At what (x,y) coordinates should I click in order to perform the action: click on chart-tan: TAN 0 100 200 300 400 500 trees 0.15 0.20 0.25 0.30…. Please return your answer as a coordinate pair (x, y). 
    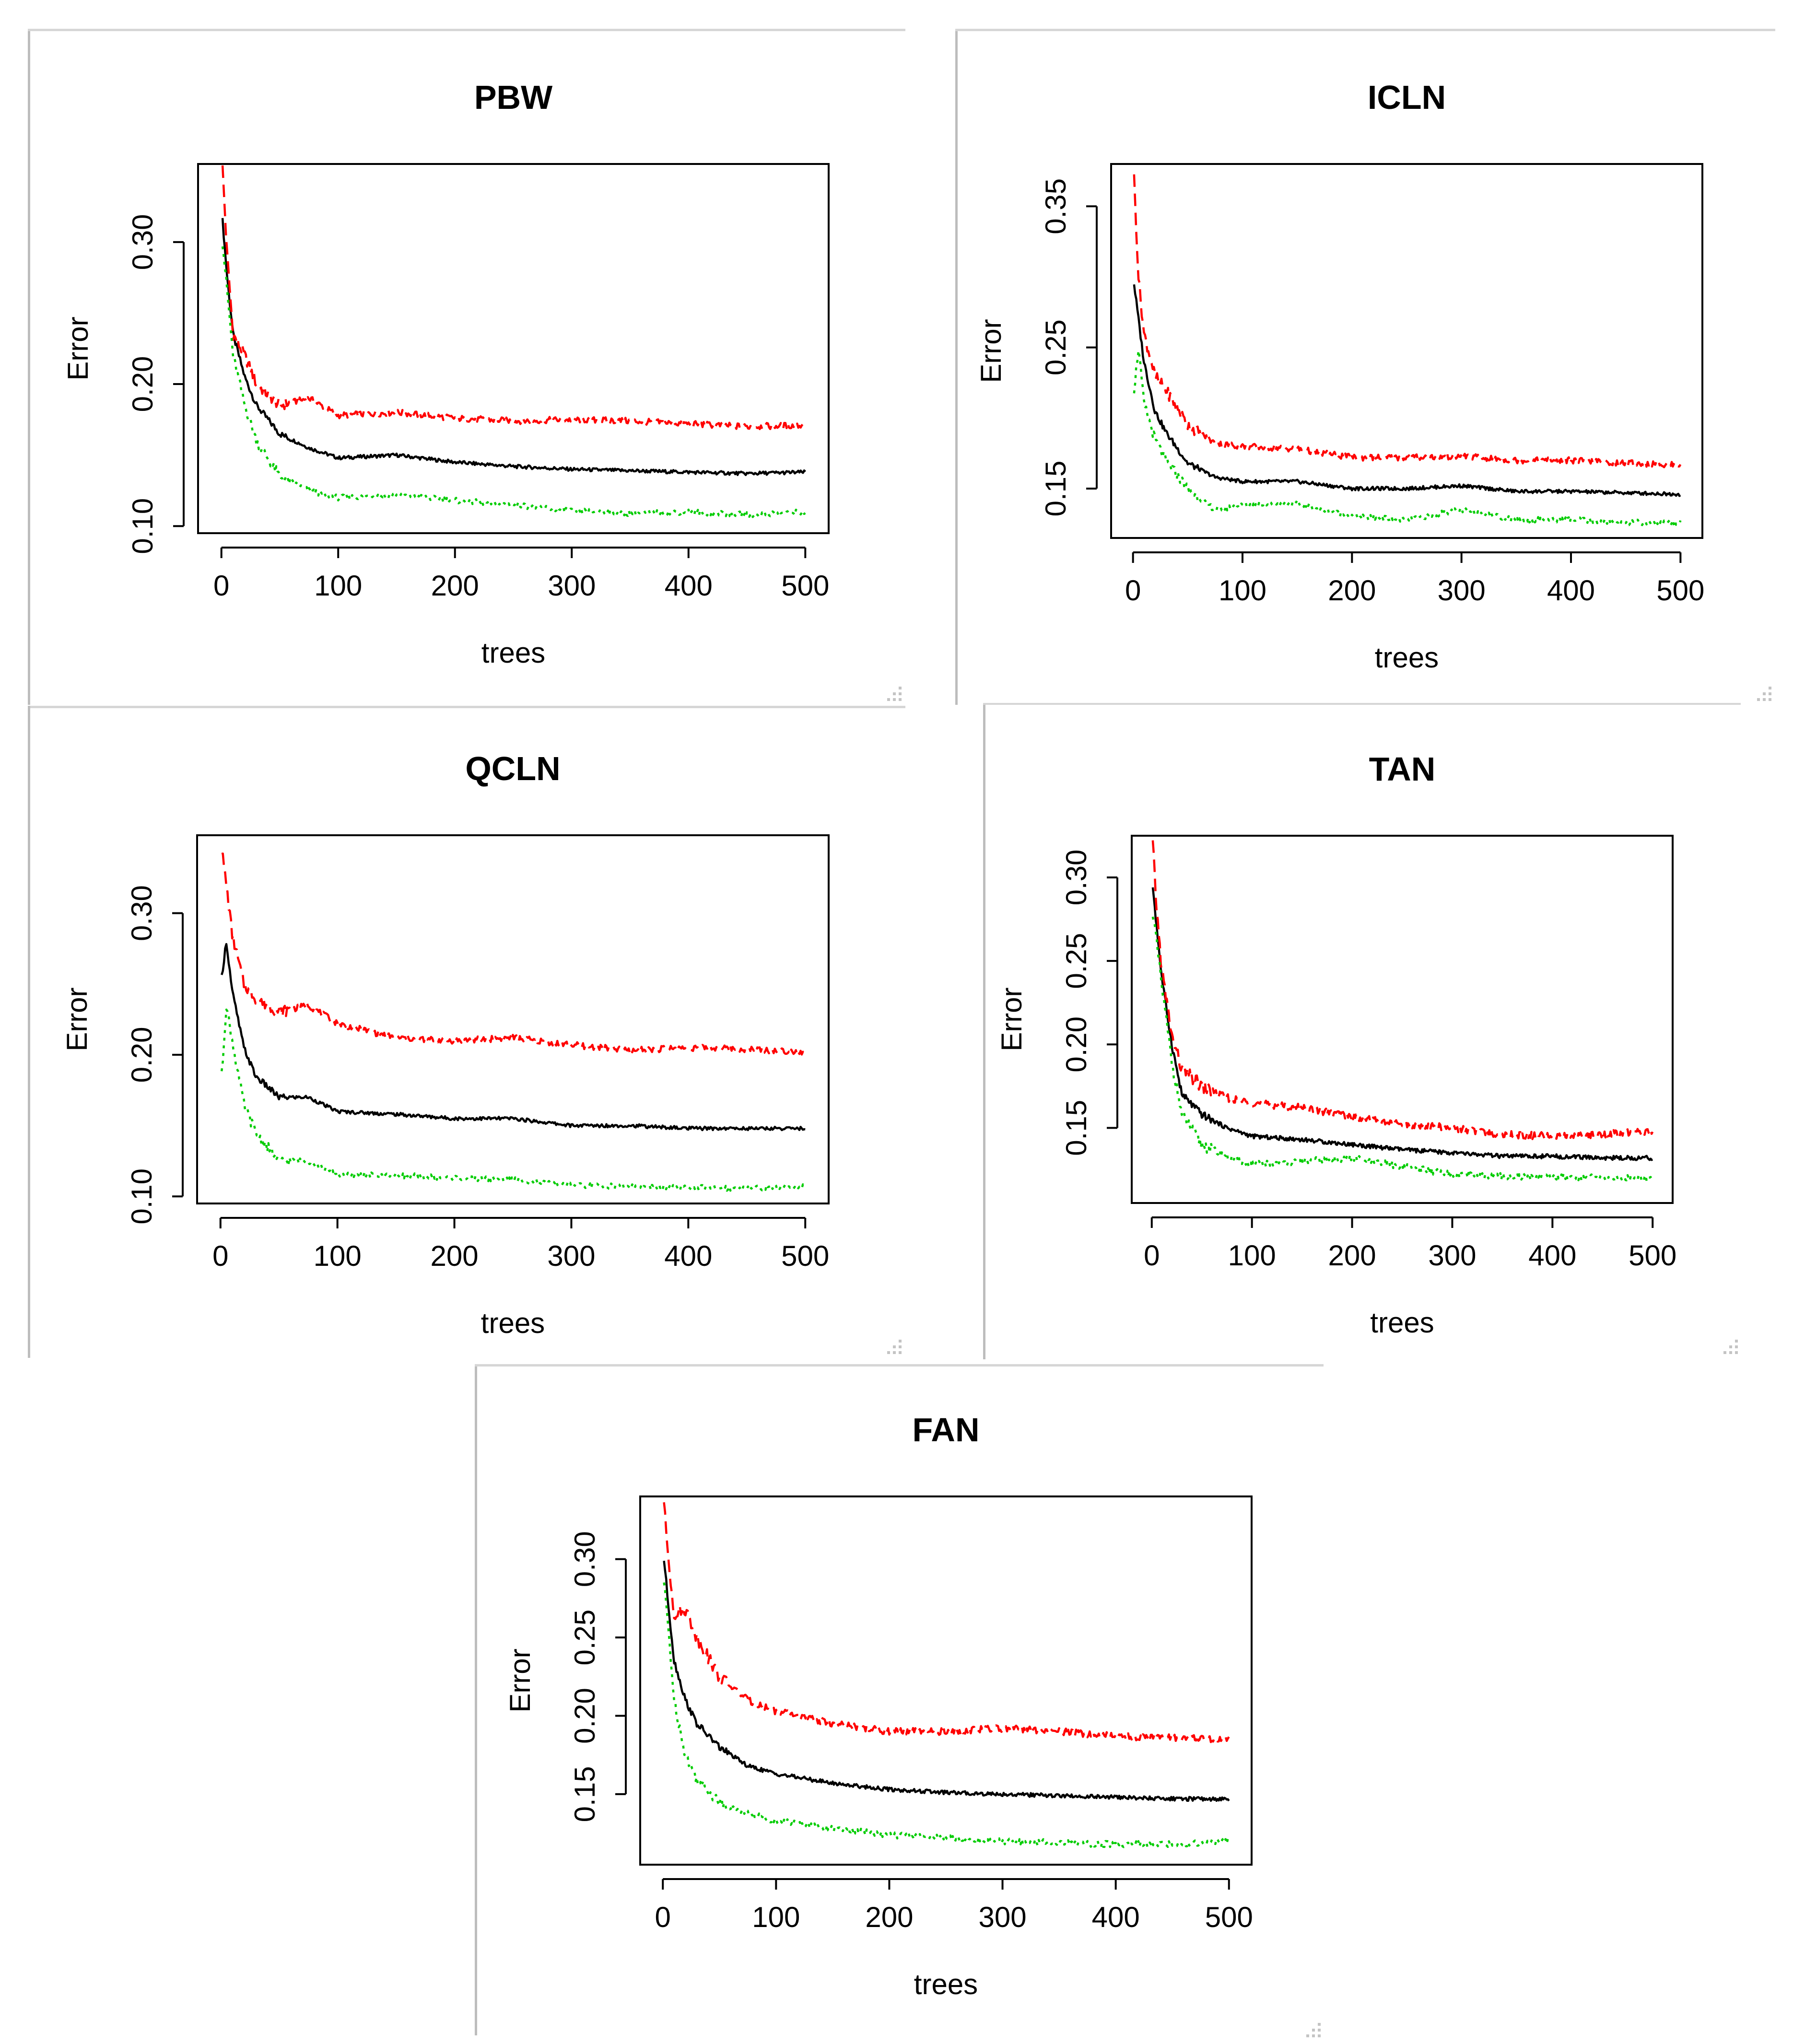
    Looking at the image, I should click on (1336, 1044).